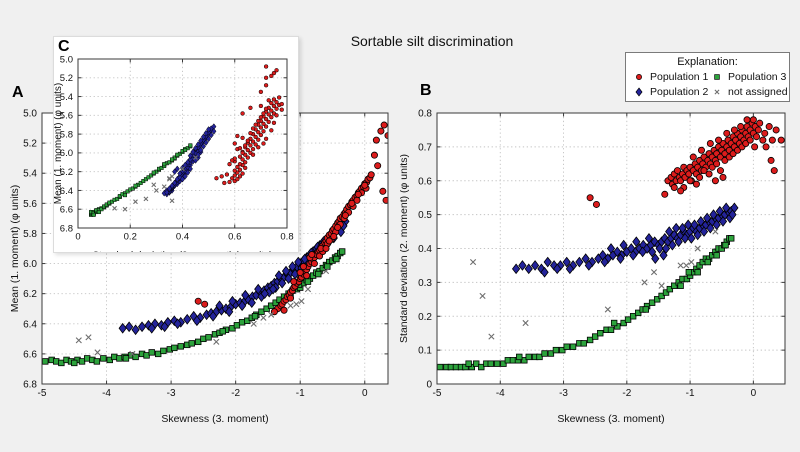 This screenshot has height=452, width=800. I want to click on series-b-square, so click(586, 303).